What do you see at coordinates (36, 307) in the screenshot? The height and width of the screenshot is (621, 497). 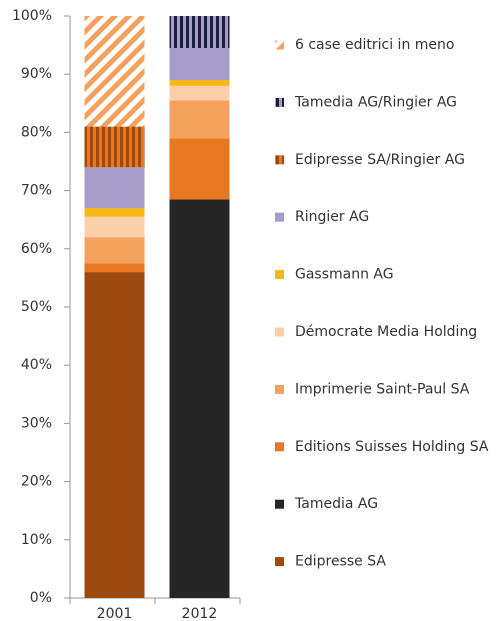 I see `y-tick-label: 50%` at bounding box center [36, 307].